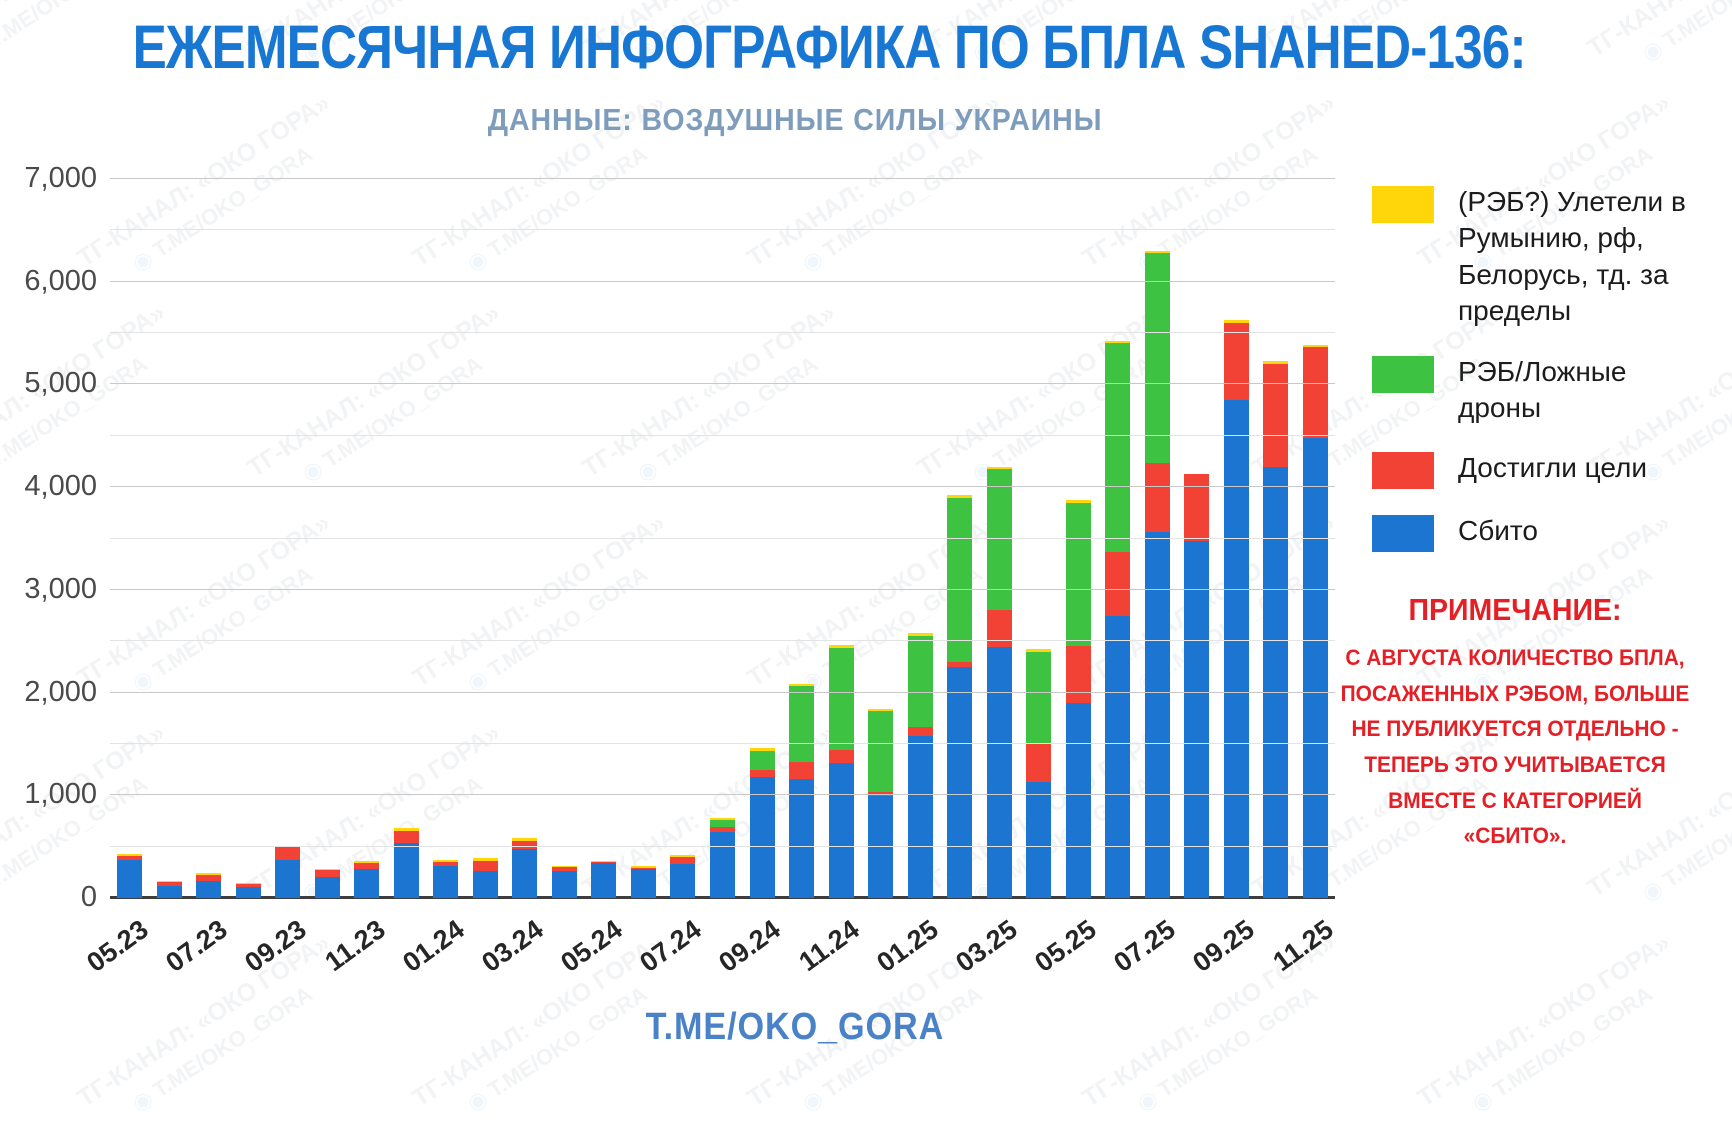 The image size is (1732, 1143). What do you see at coordinates (60, 280) in the screenshot?
I see `y-axis-label-6000: 6,000` at bounding box center [60, 280].